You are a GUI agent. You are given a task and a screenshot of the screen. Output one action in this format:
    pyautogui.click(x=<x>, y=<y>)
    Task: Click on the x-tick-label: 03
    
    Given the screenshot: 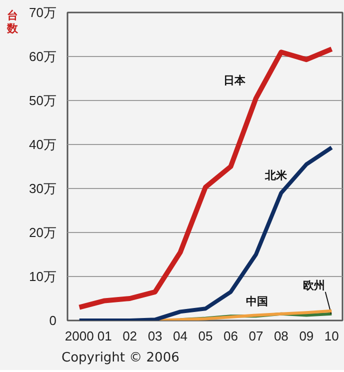 What is the action you would take?
    pyautogui.click(x=155, y=336)
    